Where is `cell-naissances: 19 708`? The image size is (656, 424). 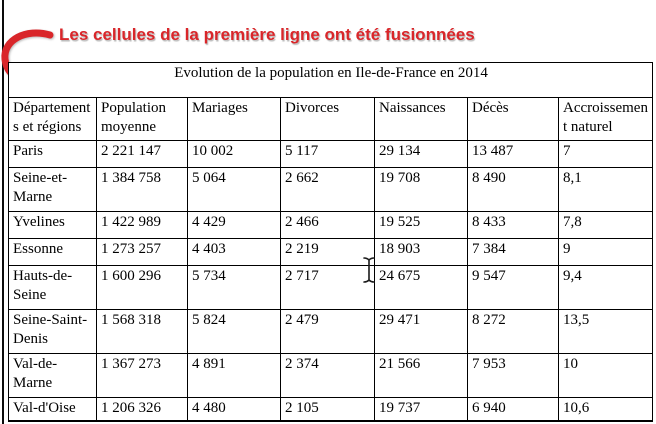 cell-naissances: 19 708 is located at coordinates (421, 189).